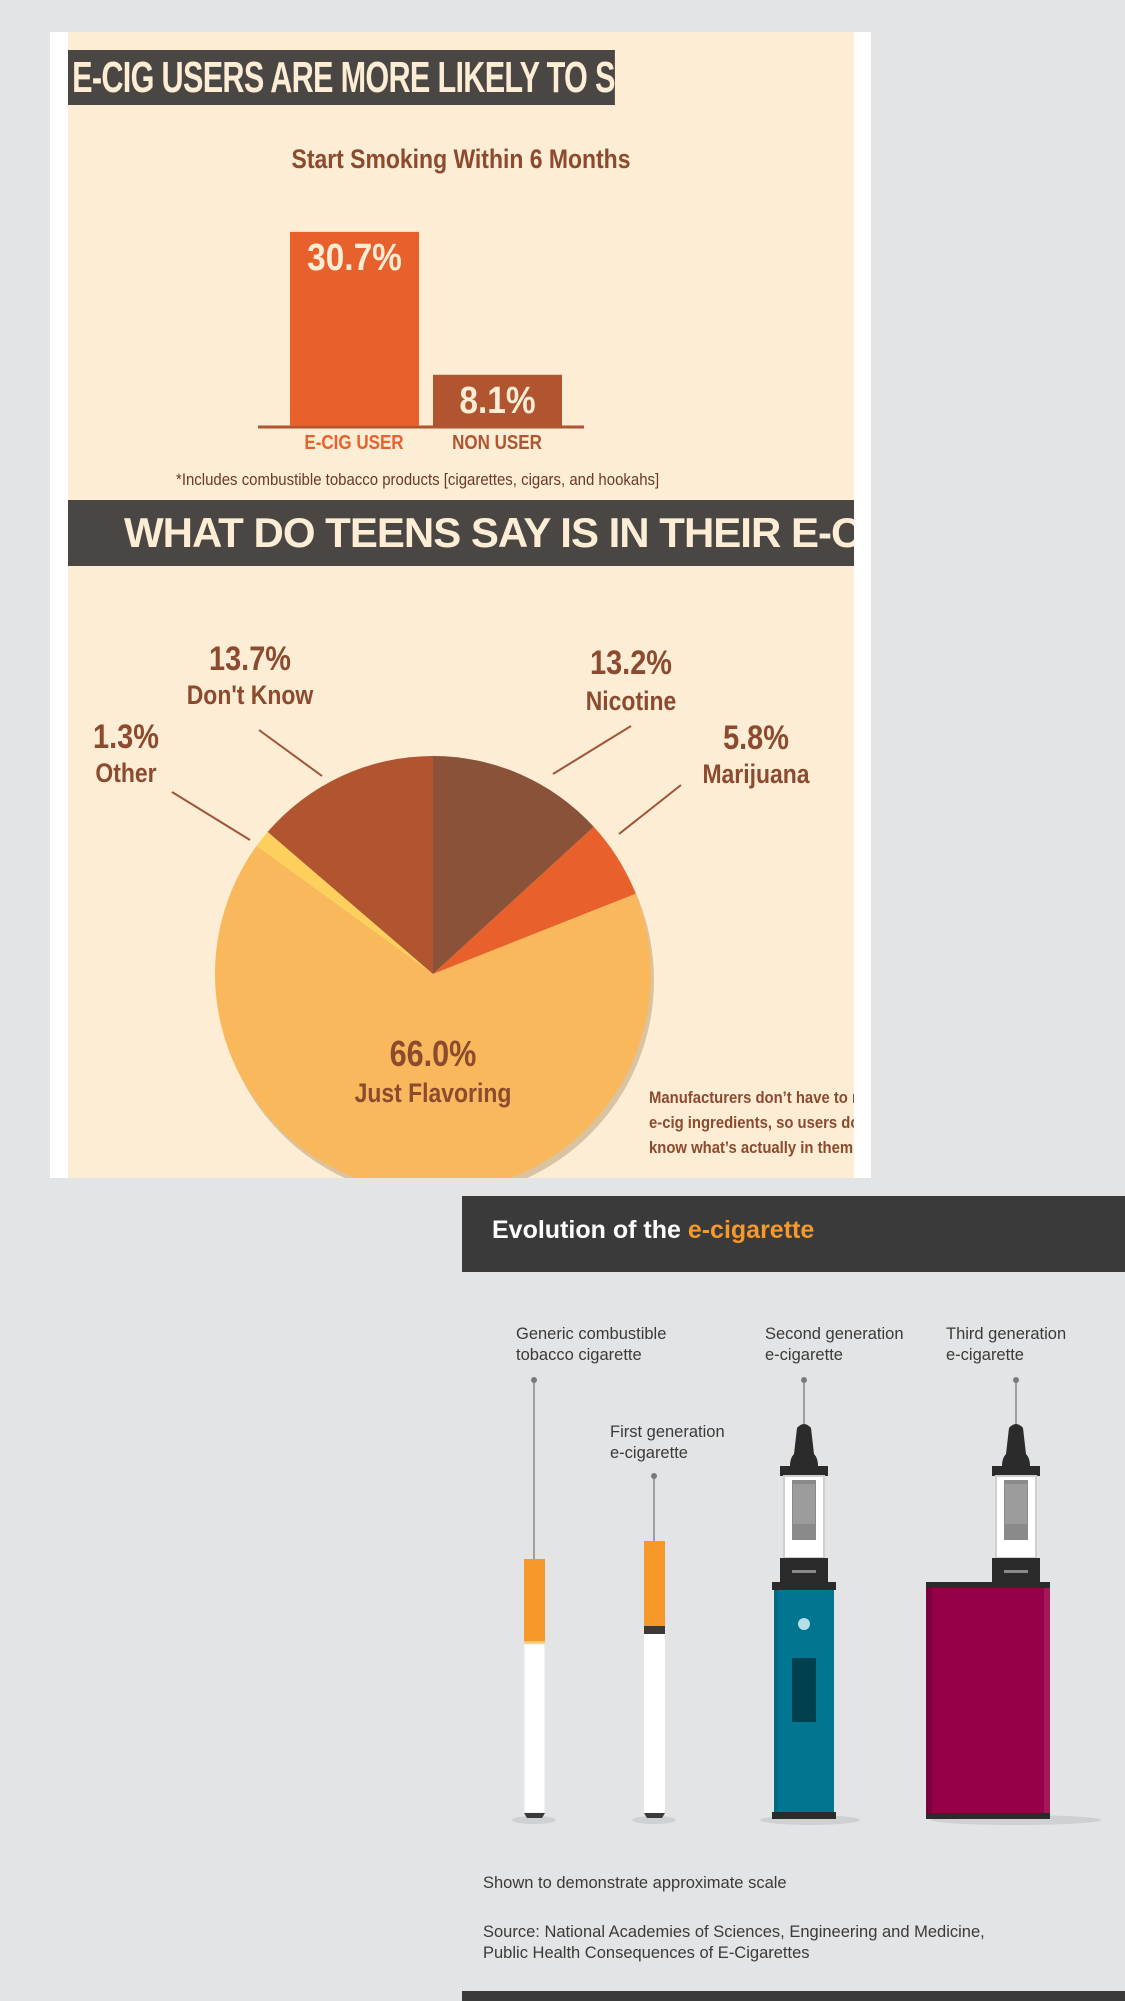  I want to click on pie-value-label: 66.0%, so click(433, 1055).